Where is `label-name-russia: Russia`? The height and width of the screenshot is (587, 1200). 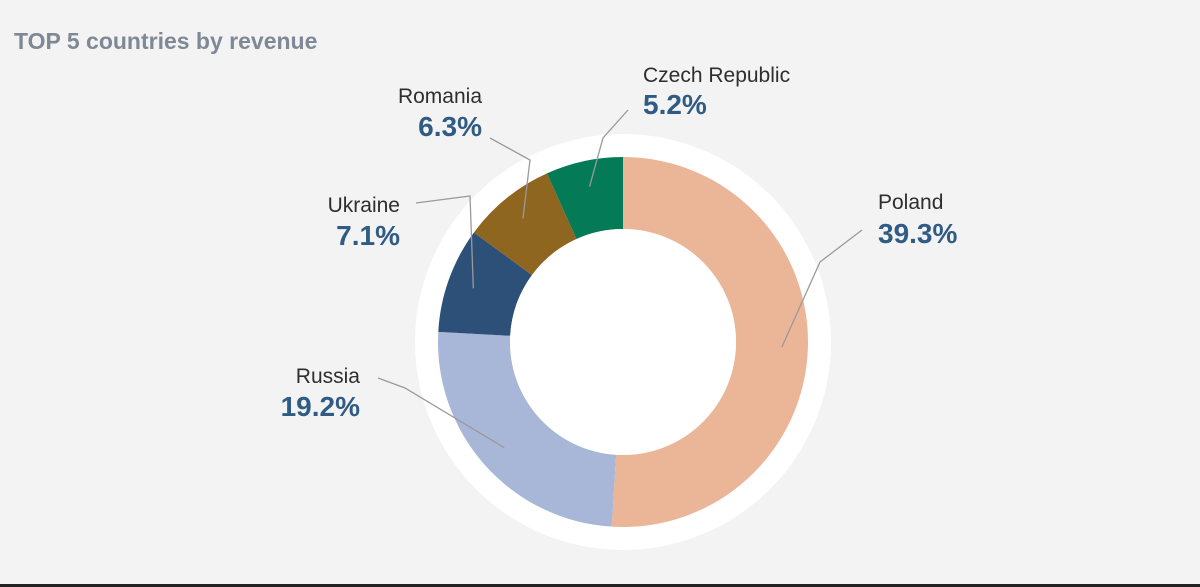
label-name-russia: Russia is located at coordinates (328, 376).